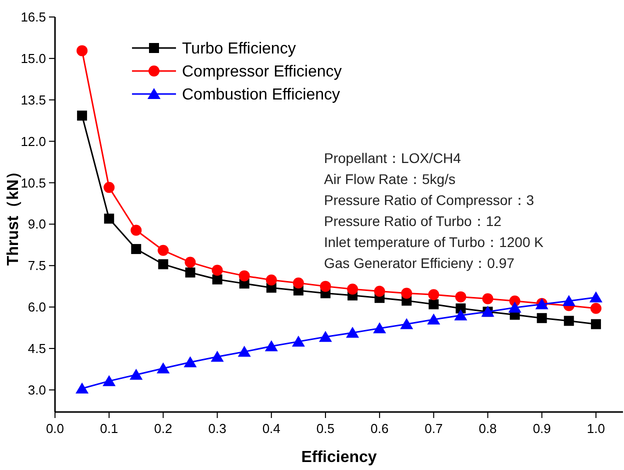 The image size is (624, 470). What do you see at coordinates (429, 200) in the screenshot?
I see `annotation: Pressure Ratio of Compressor：3` at bounding box center [429, 200].